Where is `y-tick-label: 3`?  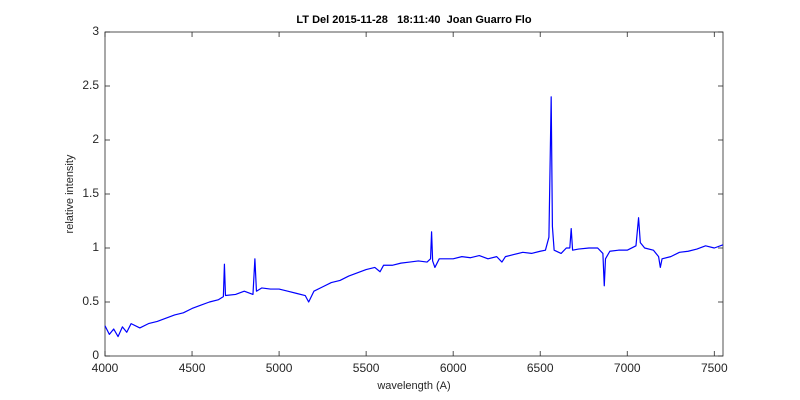 y-tick-label: 3 is located at coordinates (95, 31).